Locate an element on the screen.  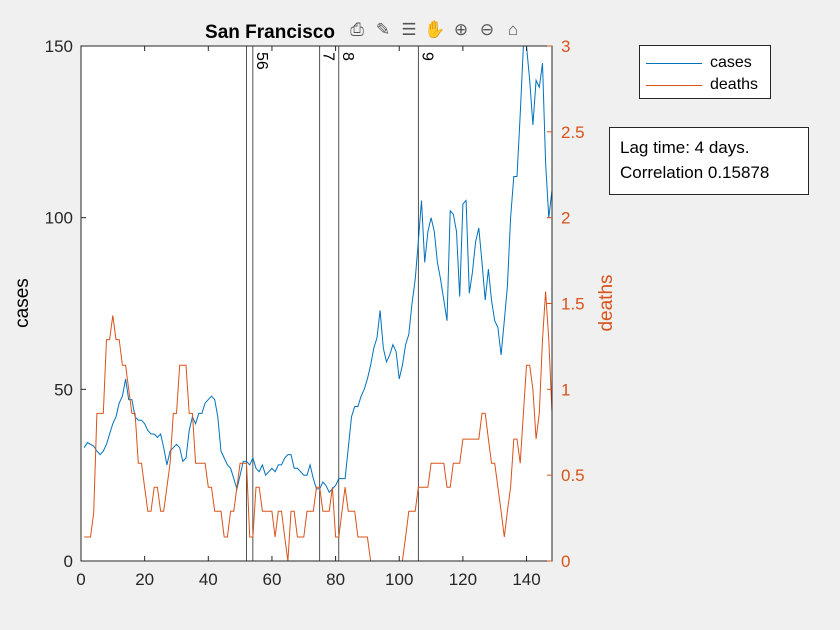
zoom-in-icon: ⊕ is located at coordinates (461, 29).